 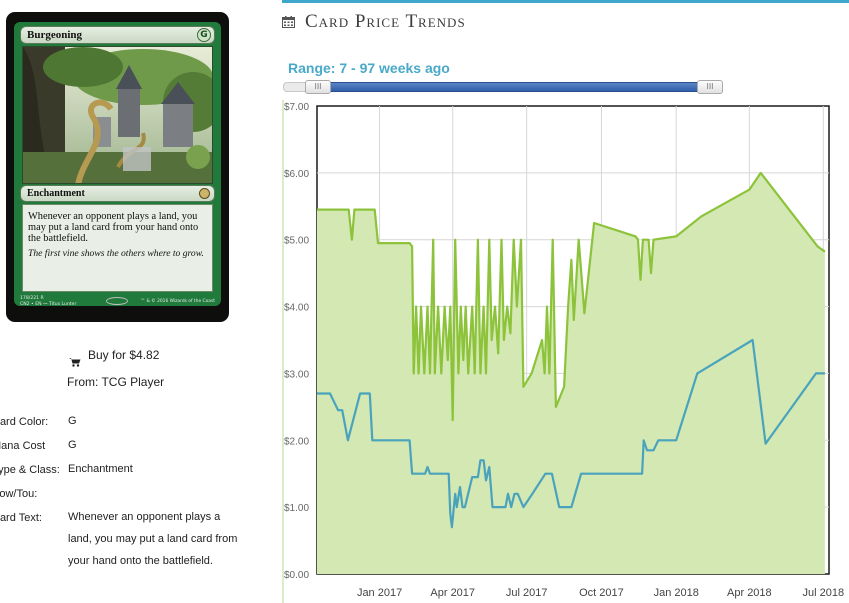 I want to click on card-title-bar: Burgeoning G, so click(x=117, y=35).